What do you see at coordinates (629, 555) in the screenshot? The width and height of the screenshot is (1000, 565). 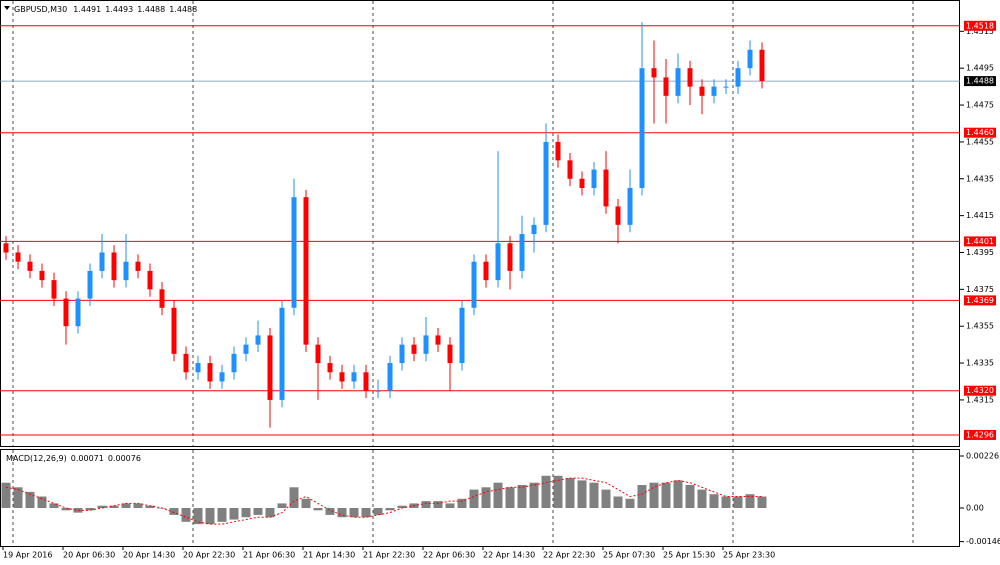 I see `x-tick-label: 25 Apr 07:30` at bounding box center [629, 555].